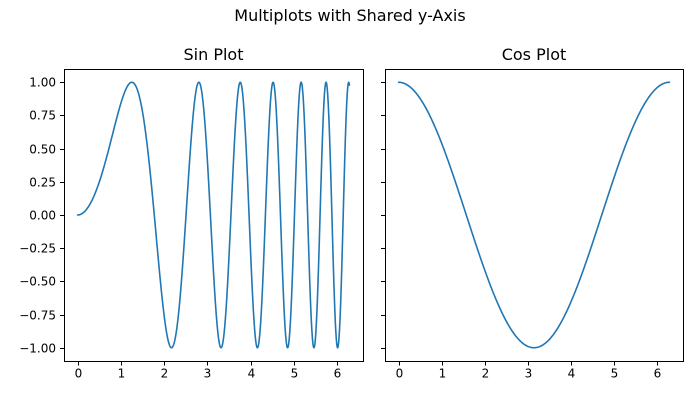 This screenshot has width=700, height=400. Describe the element at coordinates (37, 349) in the screenshot. I see `y-tick-label: −1.00` at that location.